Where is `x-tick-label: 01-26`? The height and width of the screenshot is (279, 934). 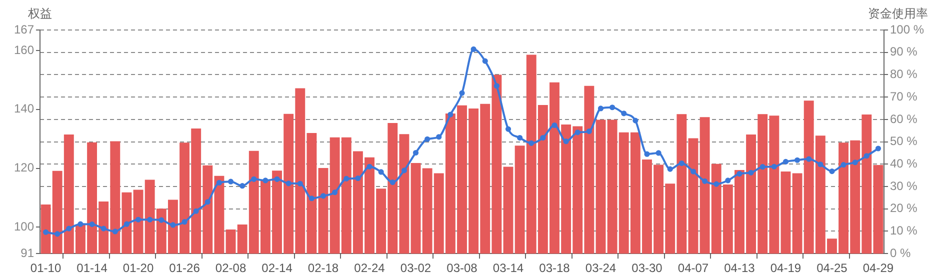
x-tick-label: 01-26 is located at coordinates (184, 268).